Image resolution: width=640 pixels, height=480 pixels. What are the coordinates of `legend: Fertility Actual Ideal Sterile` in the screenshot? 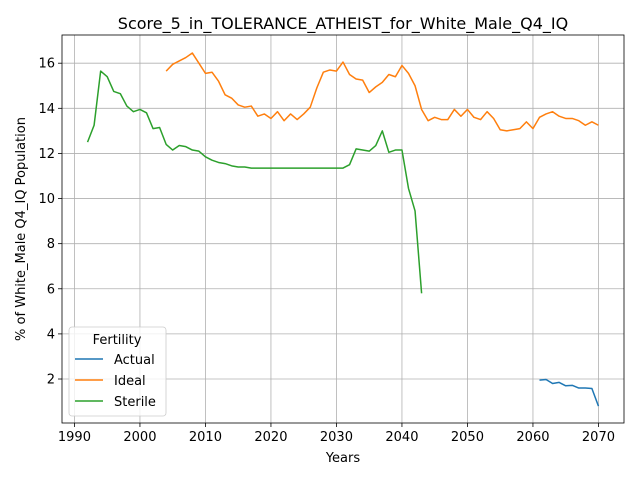 It's located at (117, 371).